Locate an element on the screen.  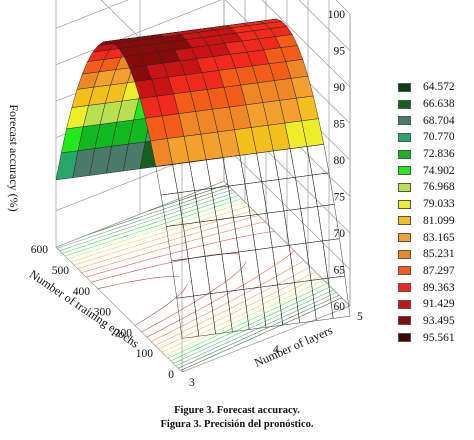
legend-label: 64.572 is located at coordinates (439, 87).